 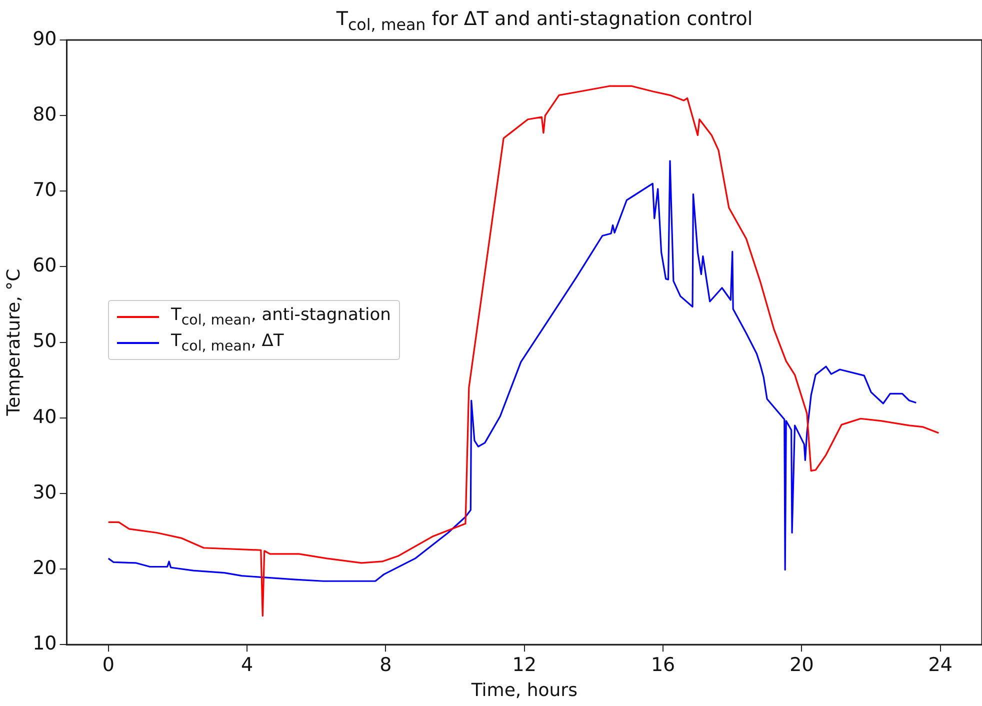 I want to click on y-axis-title: Temperature, °C, so click(x=13, y=342).